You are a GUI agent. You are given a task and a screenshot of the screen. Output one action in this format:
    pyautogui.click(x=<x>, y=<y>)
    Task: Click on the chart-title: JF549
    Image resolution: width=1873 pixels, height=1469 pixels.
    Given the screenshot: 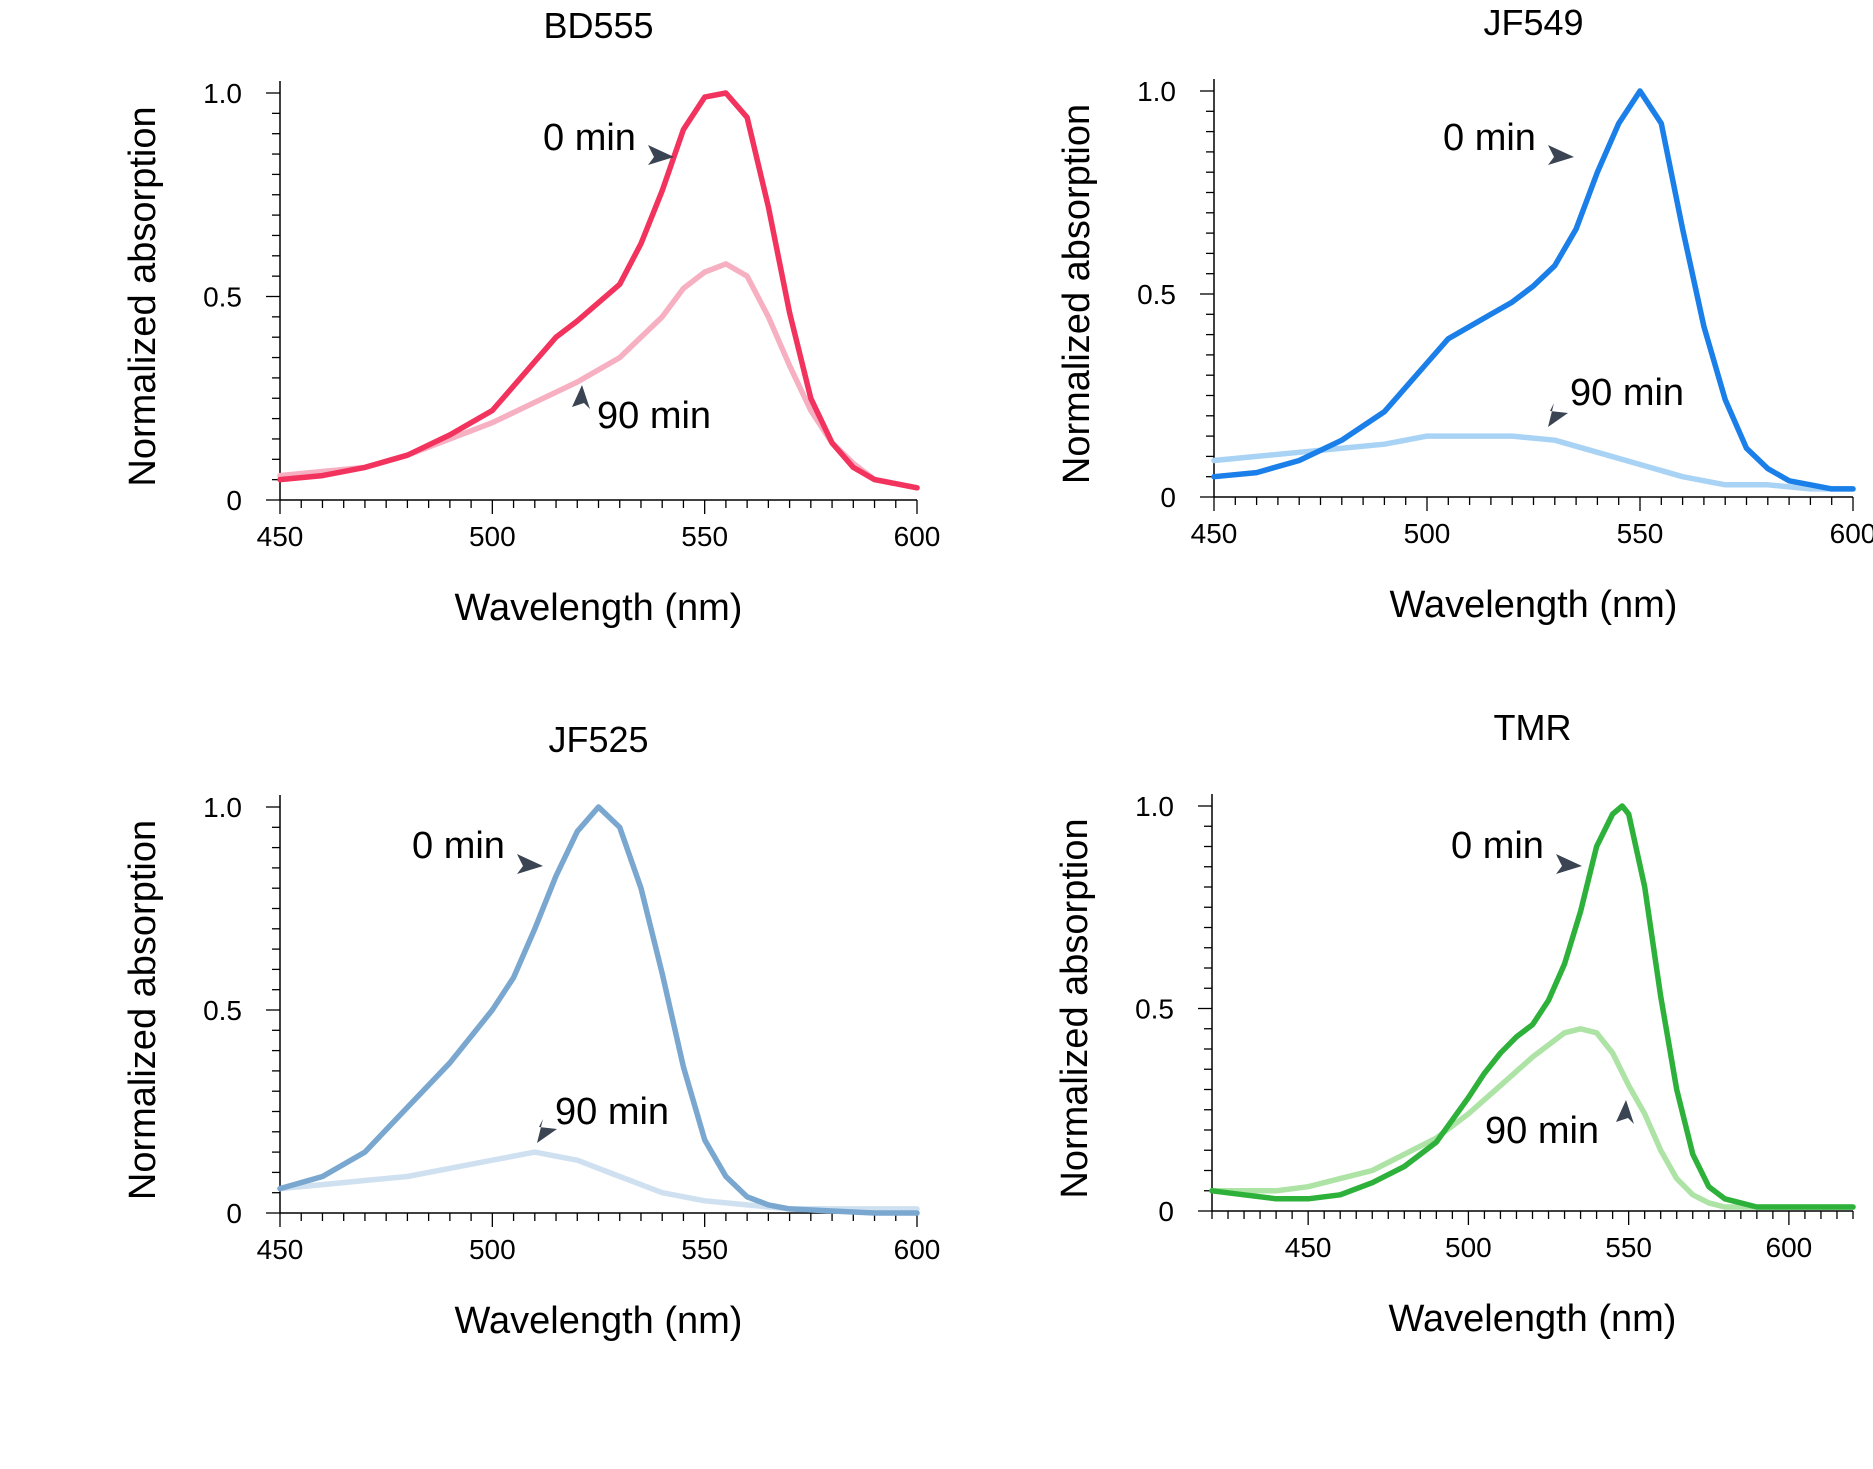 What is the action you would take?
    pyautogui.click(x=1533, y=22)
    